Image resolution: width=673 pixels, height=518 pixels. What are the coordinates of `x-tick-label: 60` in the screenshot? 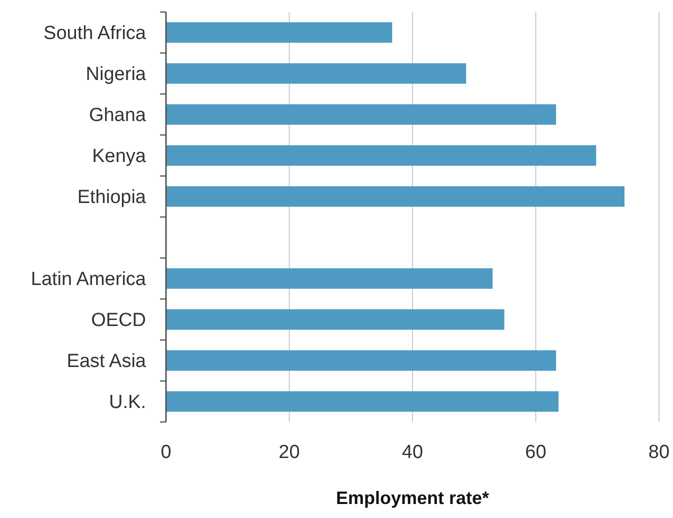 It's located at (535, 452).